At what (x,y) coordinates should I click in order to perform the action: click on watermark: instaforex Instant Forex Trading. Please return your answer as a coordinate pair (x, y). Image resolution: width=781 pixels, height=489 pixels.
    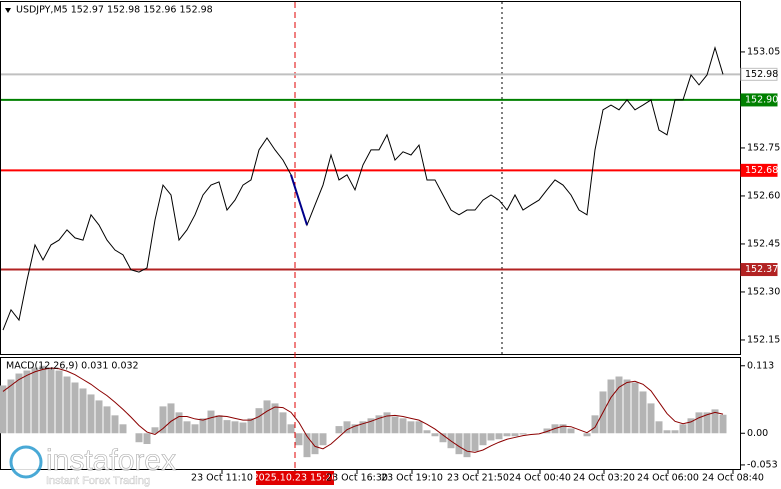
    Looking at the image, I should click on (92, 465).